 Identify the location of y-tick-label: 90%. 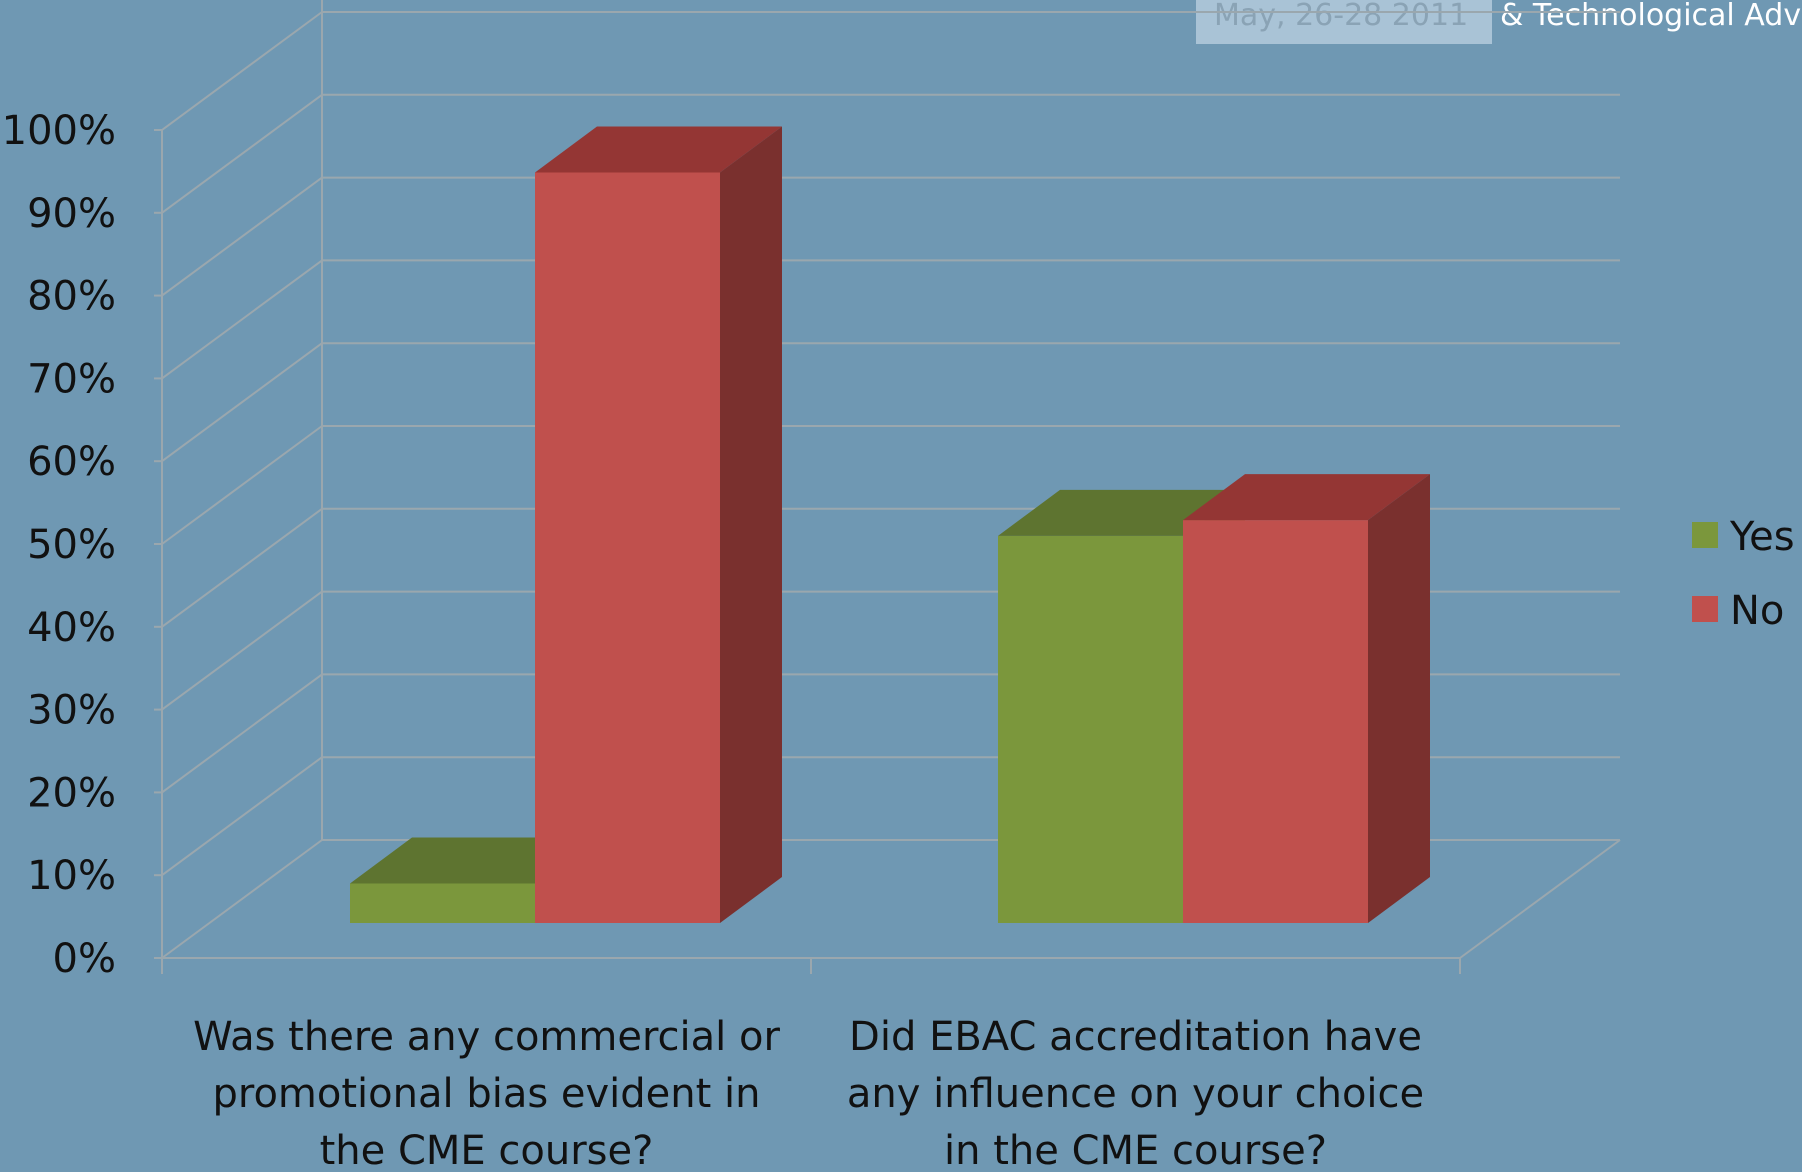
(71, 214).